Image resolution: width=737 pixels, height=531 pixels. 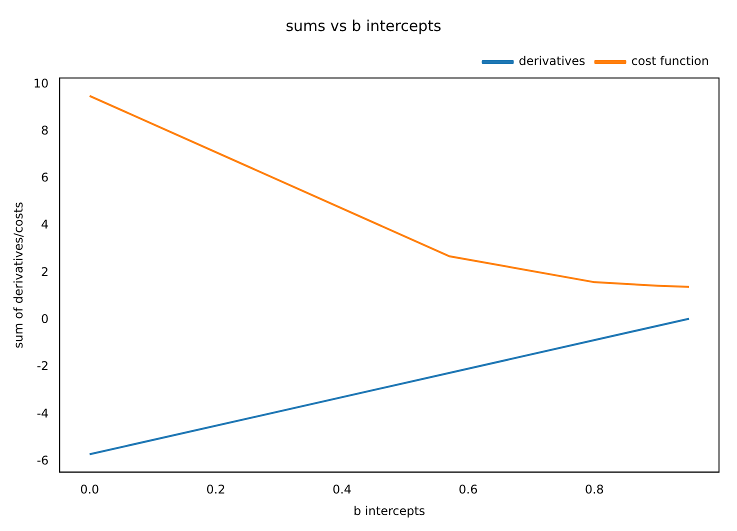 I want to click on y-tick-label: 0, so click(x=45, y=319).